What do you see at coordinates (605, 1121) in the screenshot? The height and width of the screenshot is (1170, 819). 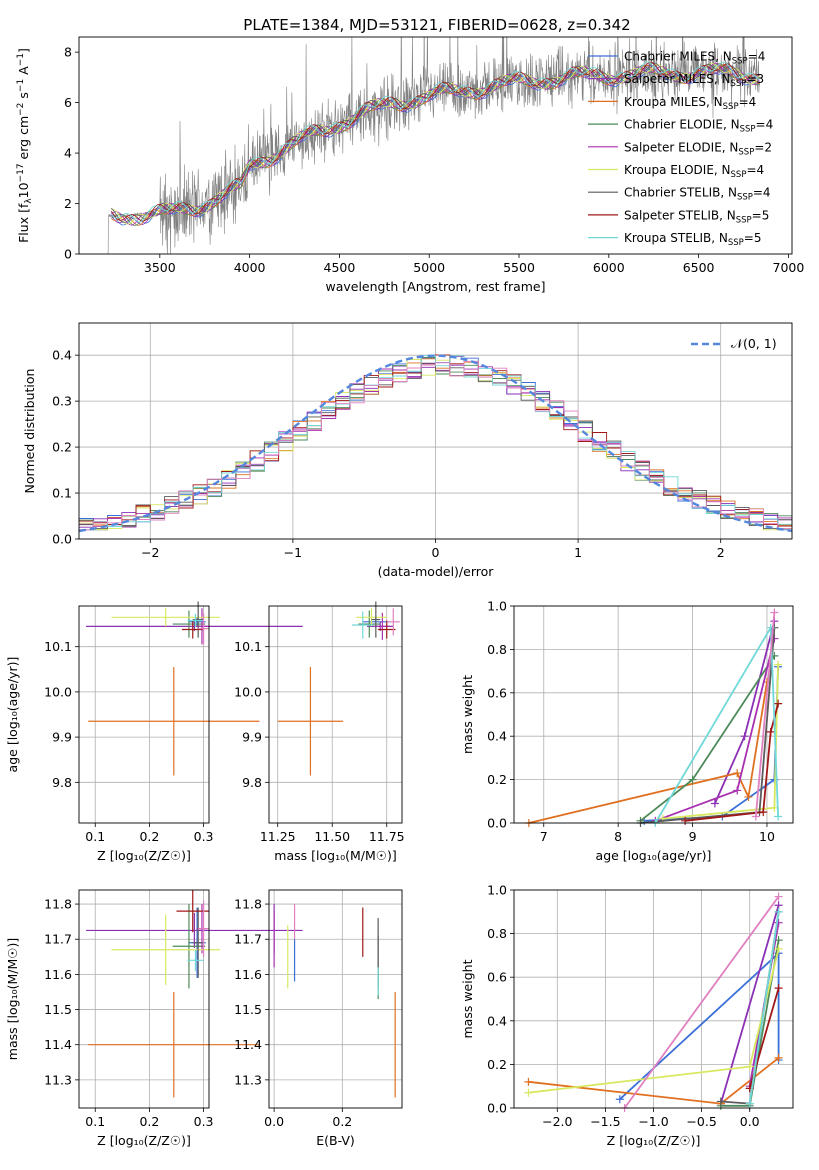 I see `x-tick-label: −1.5` at bounding box center [605, 1121].